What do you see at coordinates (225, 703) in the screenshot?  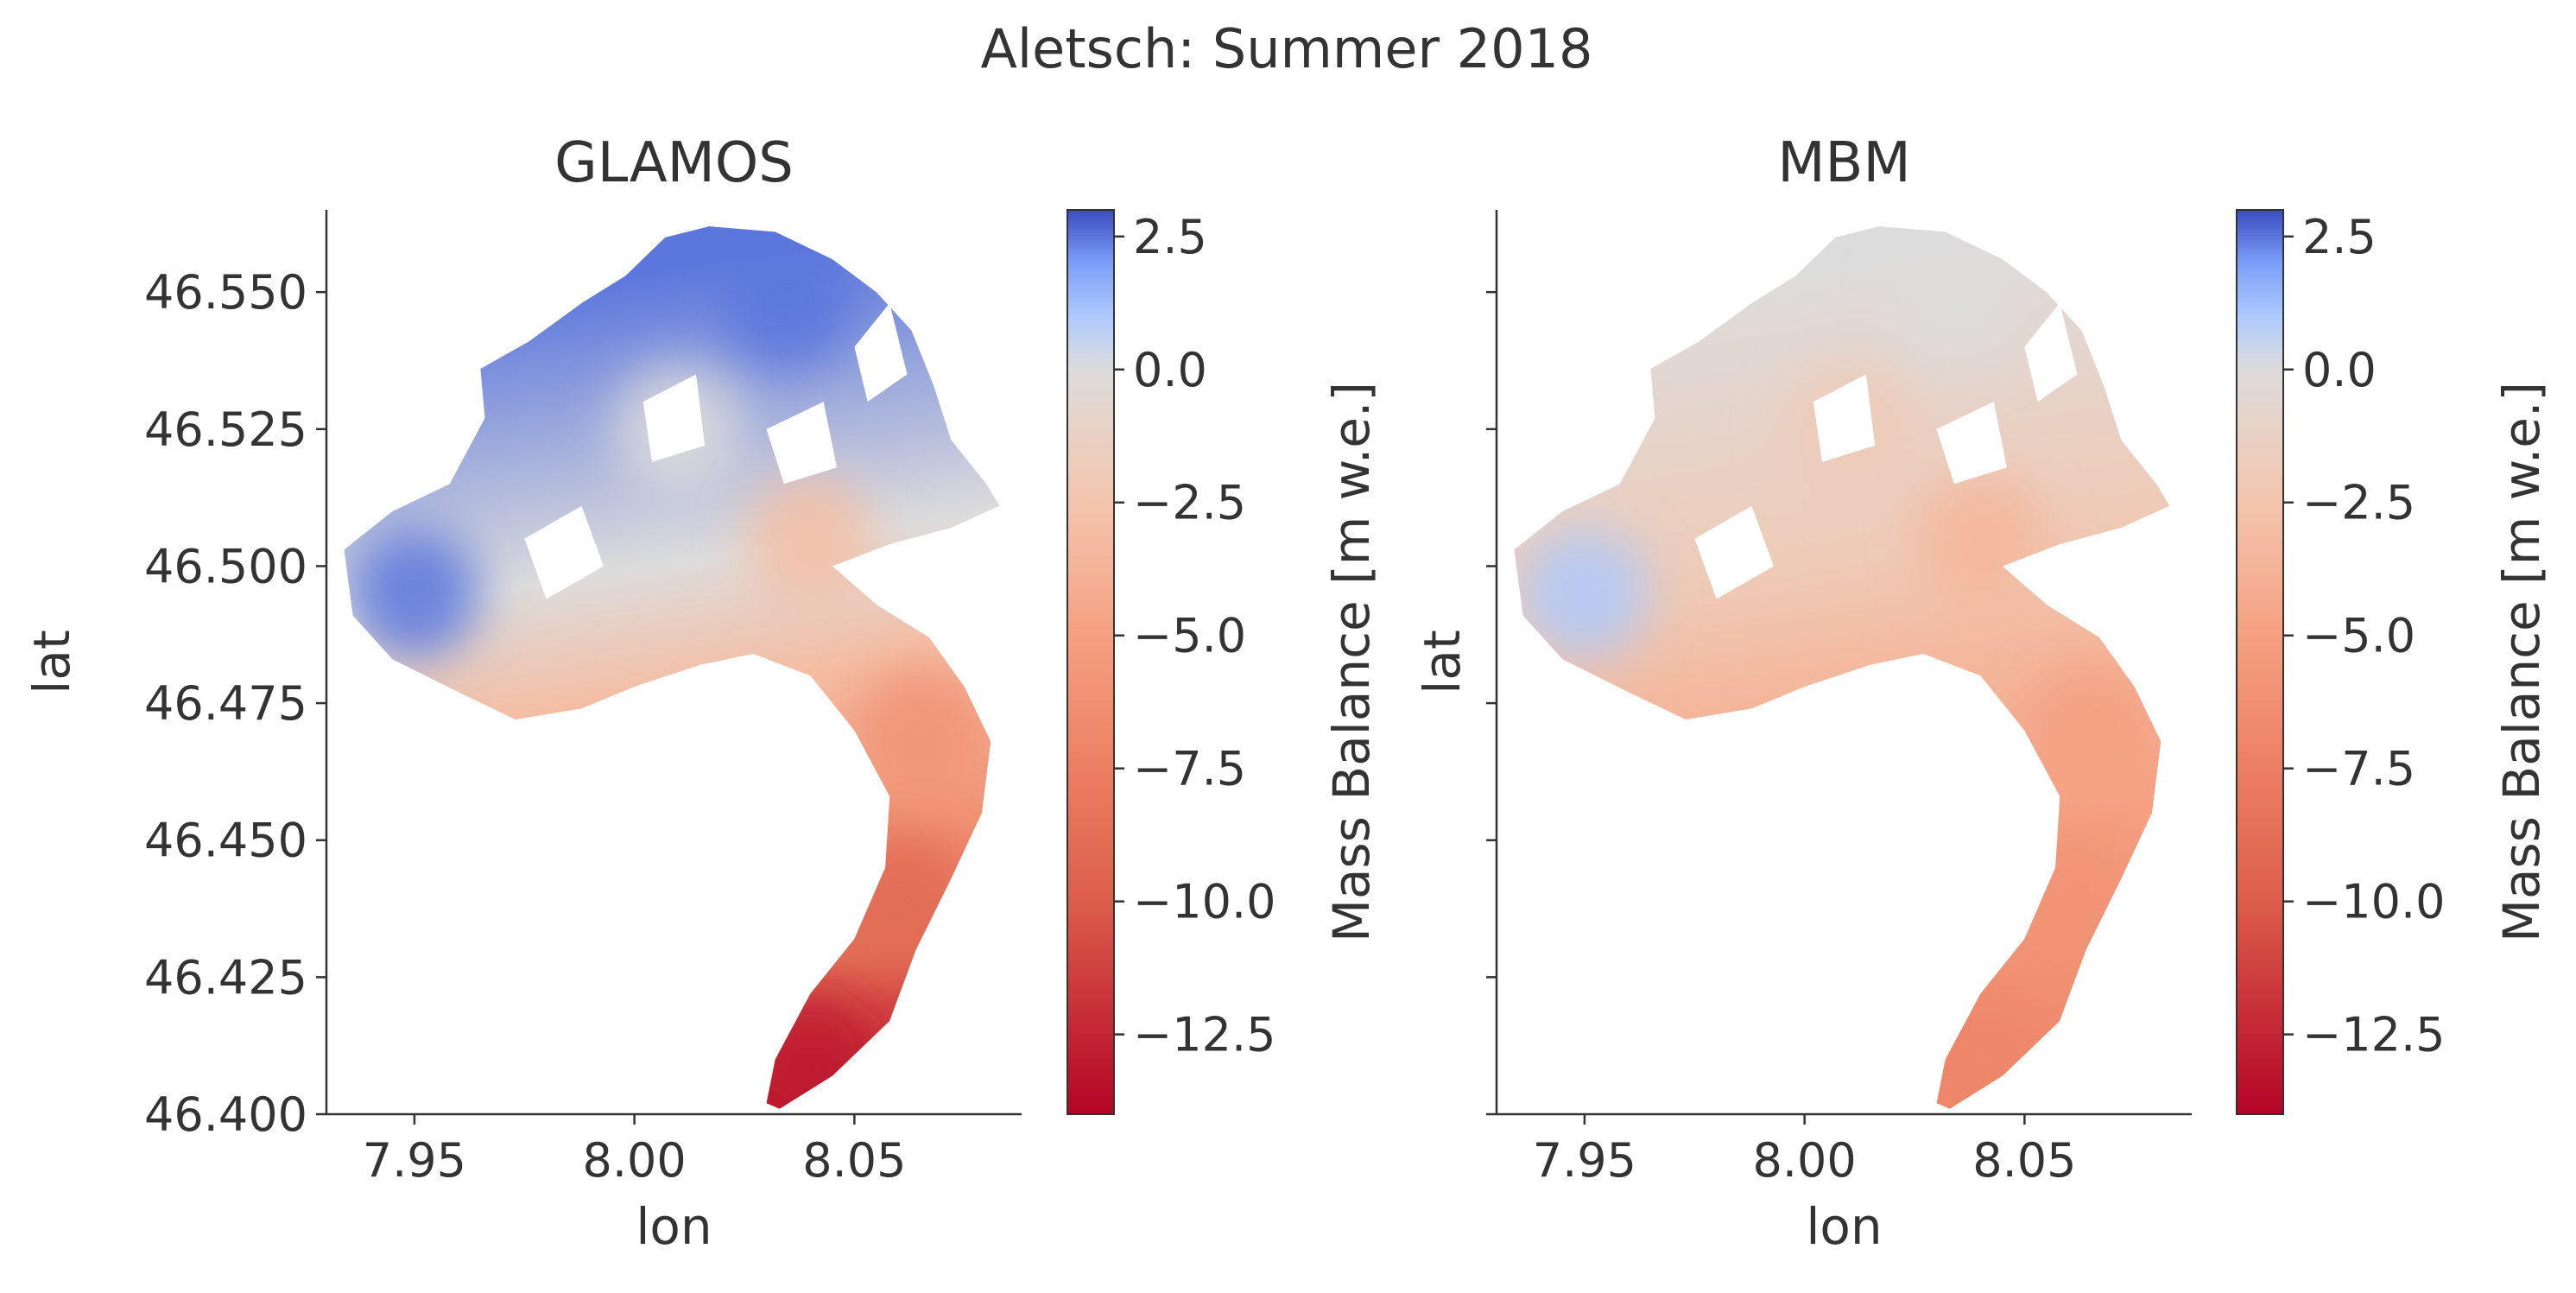 I see `y-tick-label: 46.475` at bounding box center [225, 703].